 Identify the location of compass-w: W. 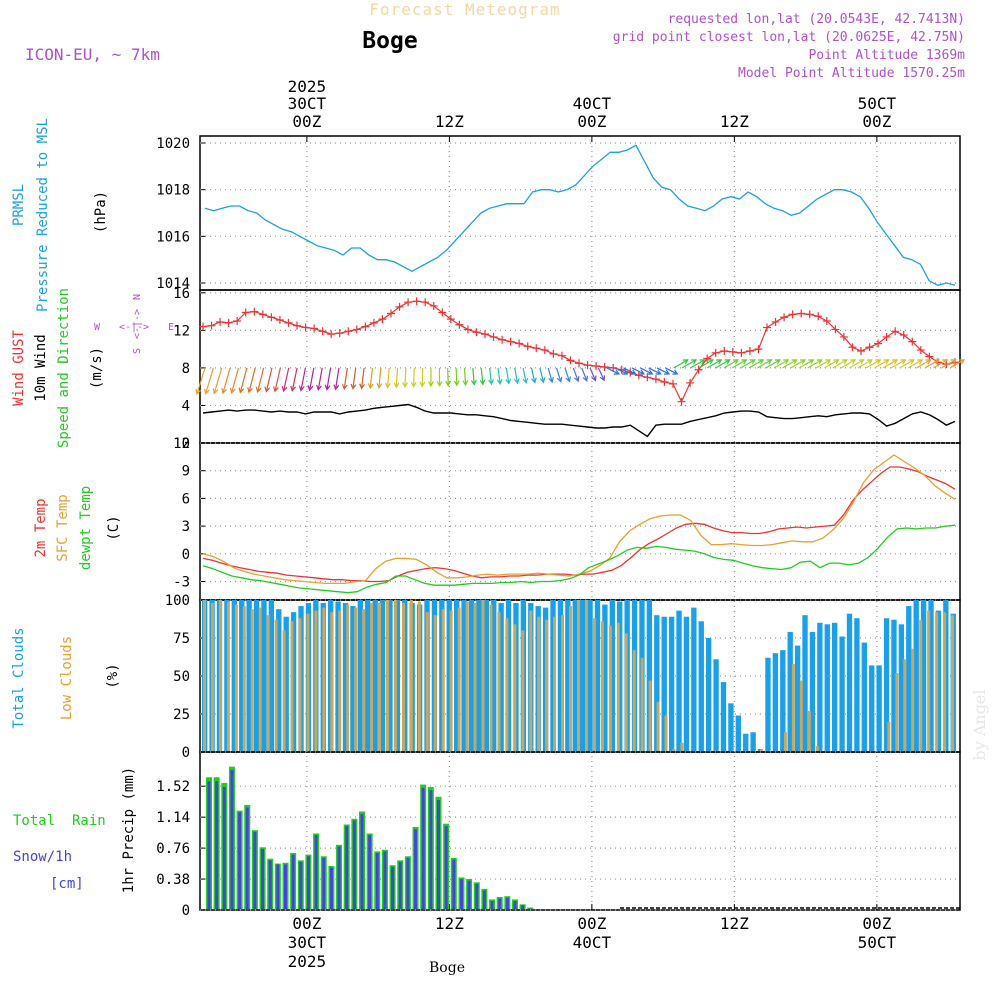
(97, 327).